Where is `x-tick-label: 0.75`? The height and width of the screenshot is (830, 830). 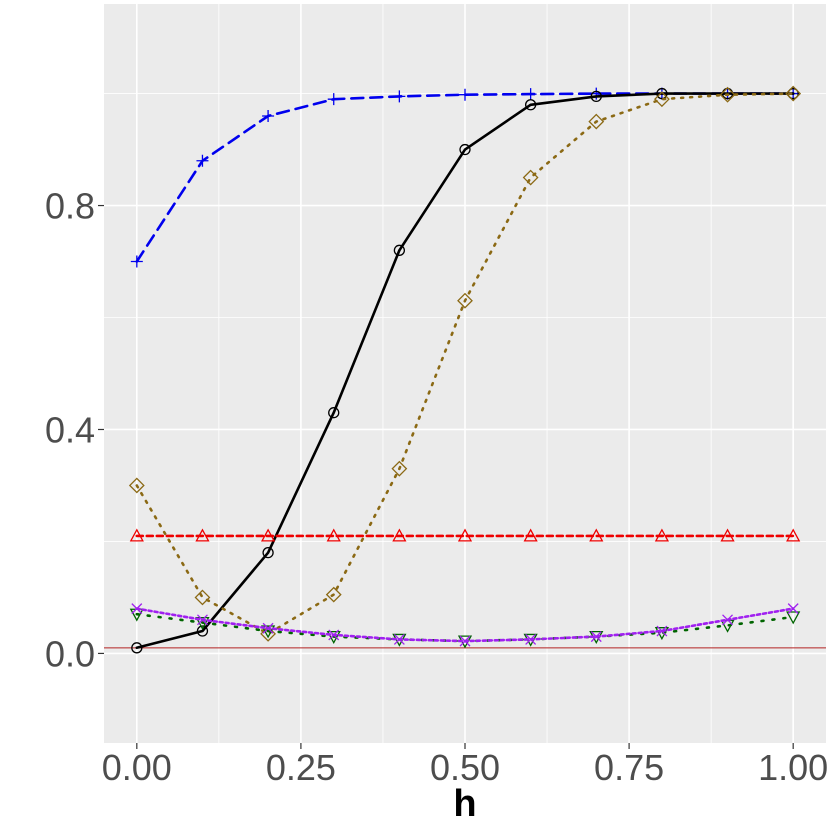 x-tick-label: 0.75 is located at coordinates (629, 767).